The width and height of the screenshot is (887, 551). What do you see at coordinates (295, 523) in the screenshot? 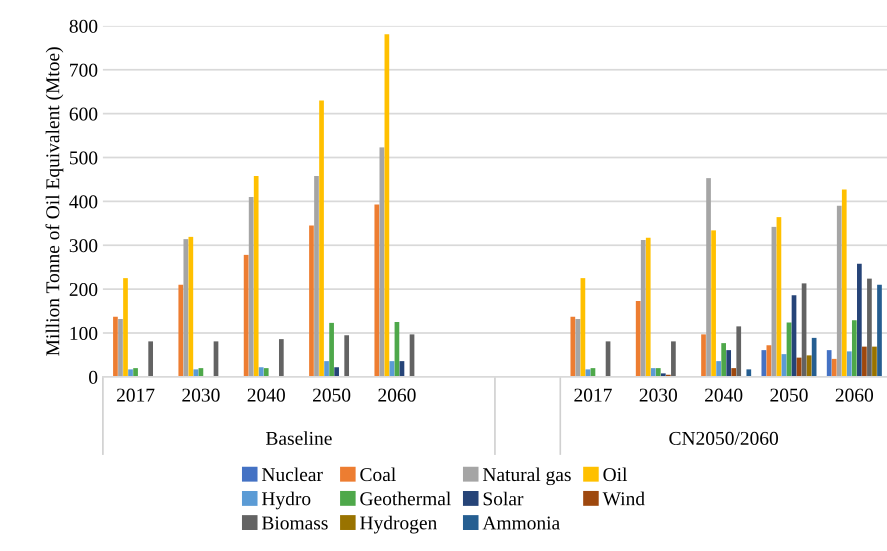
I see `legend-label: Biomass` at bounding box center [295, 523].